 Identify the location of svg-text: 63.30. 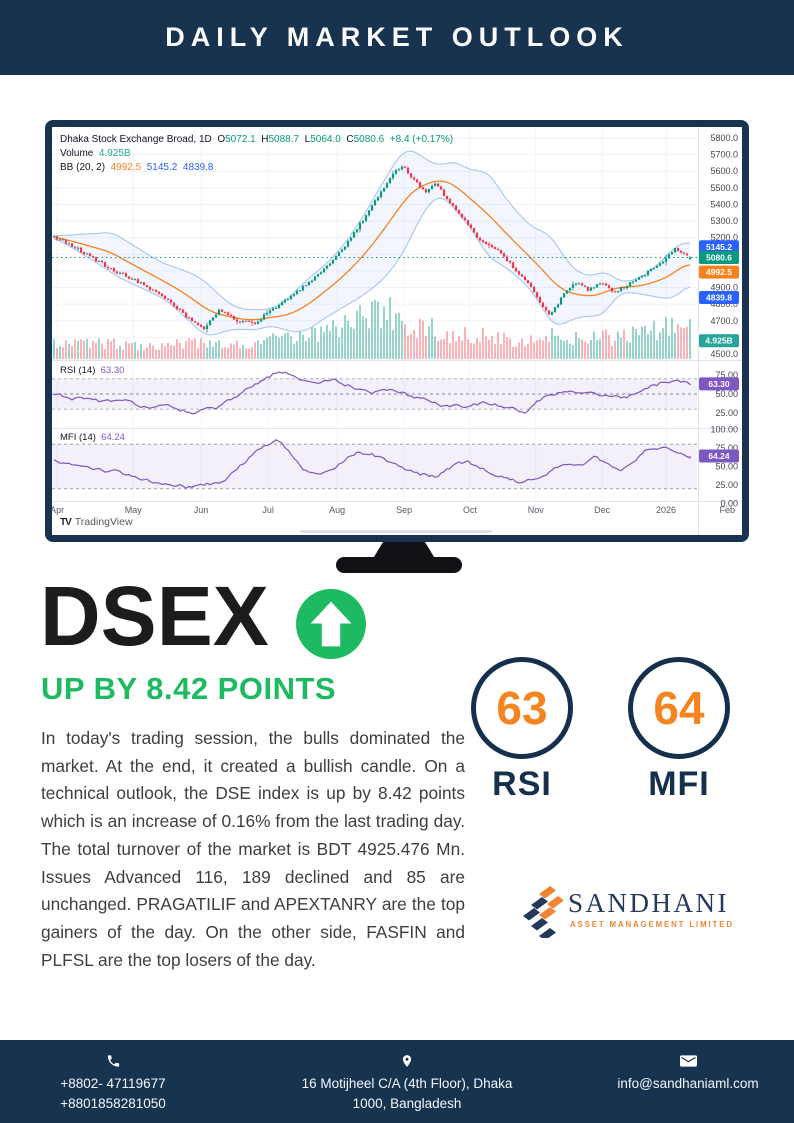
(719, 384).